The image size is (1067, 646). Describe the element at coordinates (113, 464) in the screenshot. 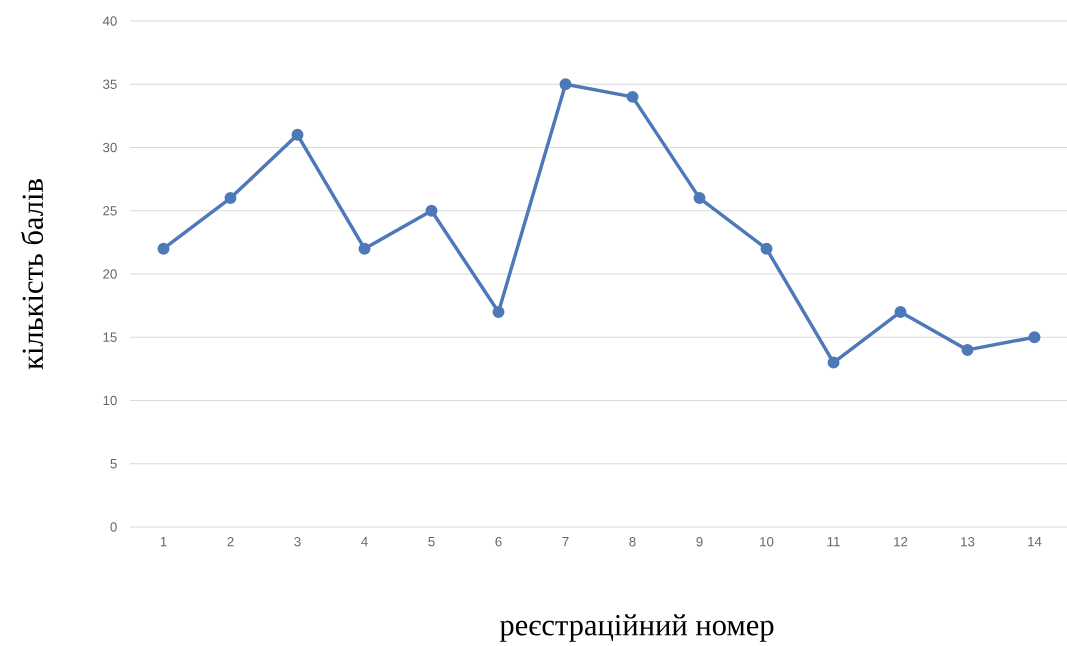

I see `y-tick-label: 5` at that location.